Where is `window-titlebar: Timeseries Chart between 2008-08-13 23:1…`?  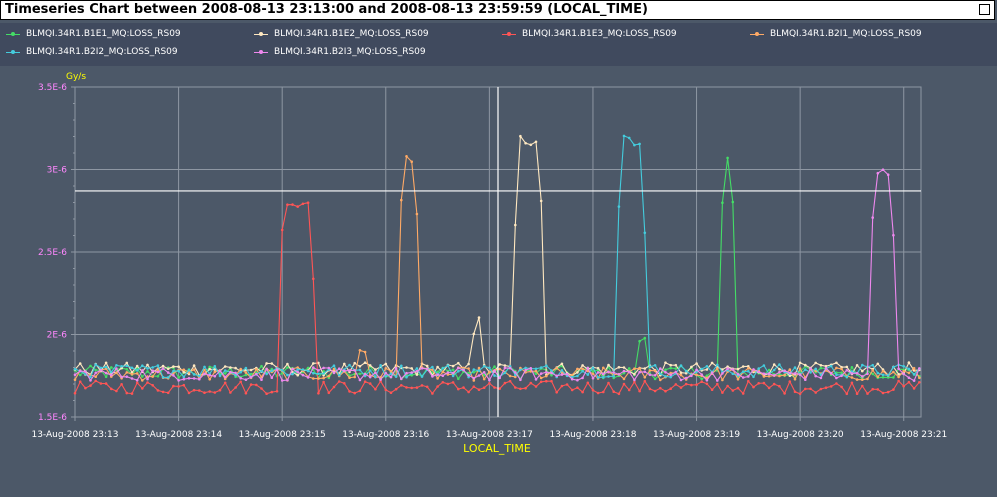 window-titlebar: Timeseries Chart between 2008-08-13 23:1… is located at coordinates (497, 10).